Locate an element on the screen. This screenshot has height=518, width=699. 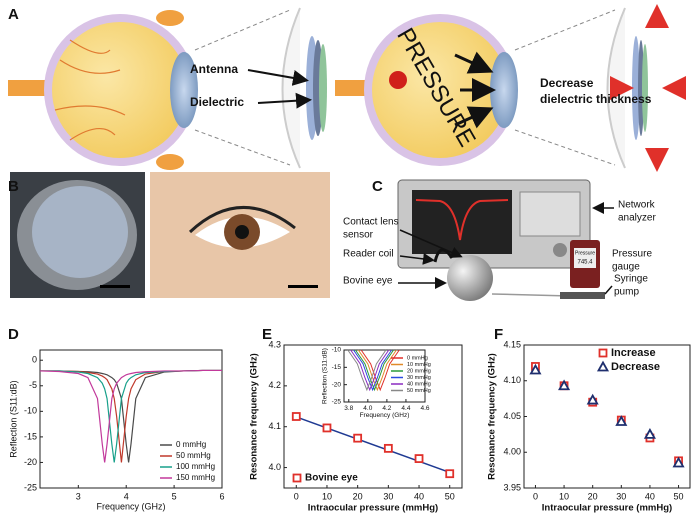
y-tick-label: -20 is located at coordinates (337, 384).